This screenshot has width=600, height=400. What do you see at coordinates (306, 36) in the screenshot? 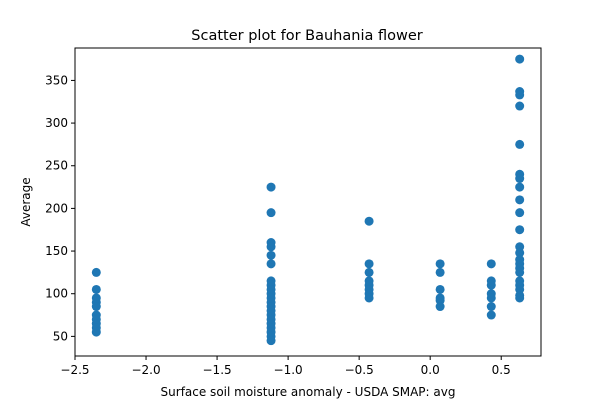
I see `chart-title: Scatter plot for Bauhania flower` at bounding box center [306, 36].